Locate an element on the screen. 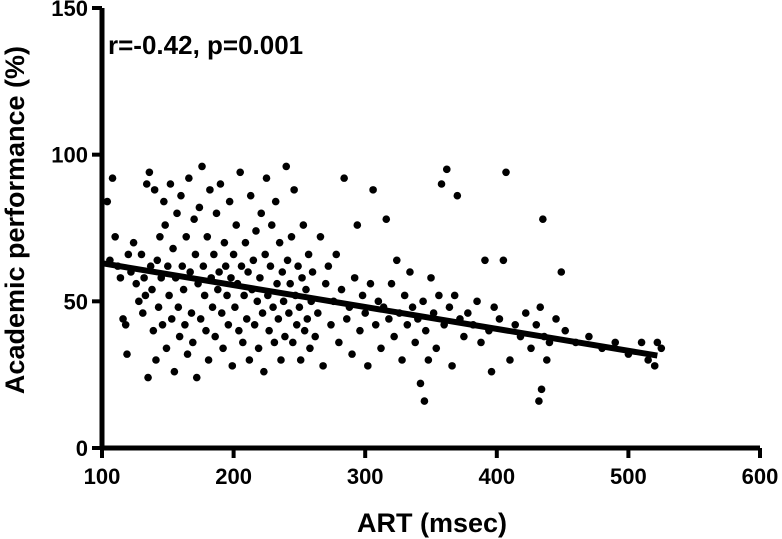 The height and width of the screenshot is (539, 782). x-tick-label: 200 is located at coordinates (233, 476).